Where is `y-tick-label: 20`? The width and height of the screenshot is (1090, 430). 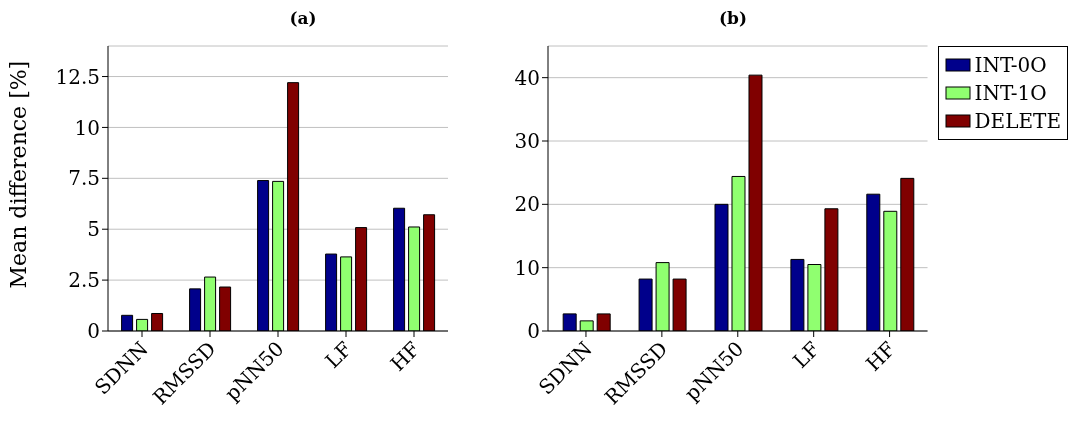
y-tick-label: 20 is located at coordinates (527, 204).